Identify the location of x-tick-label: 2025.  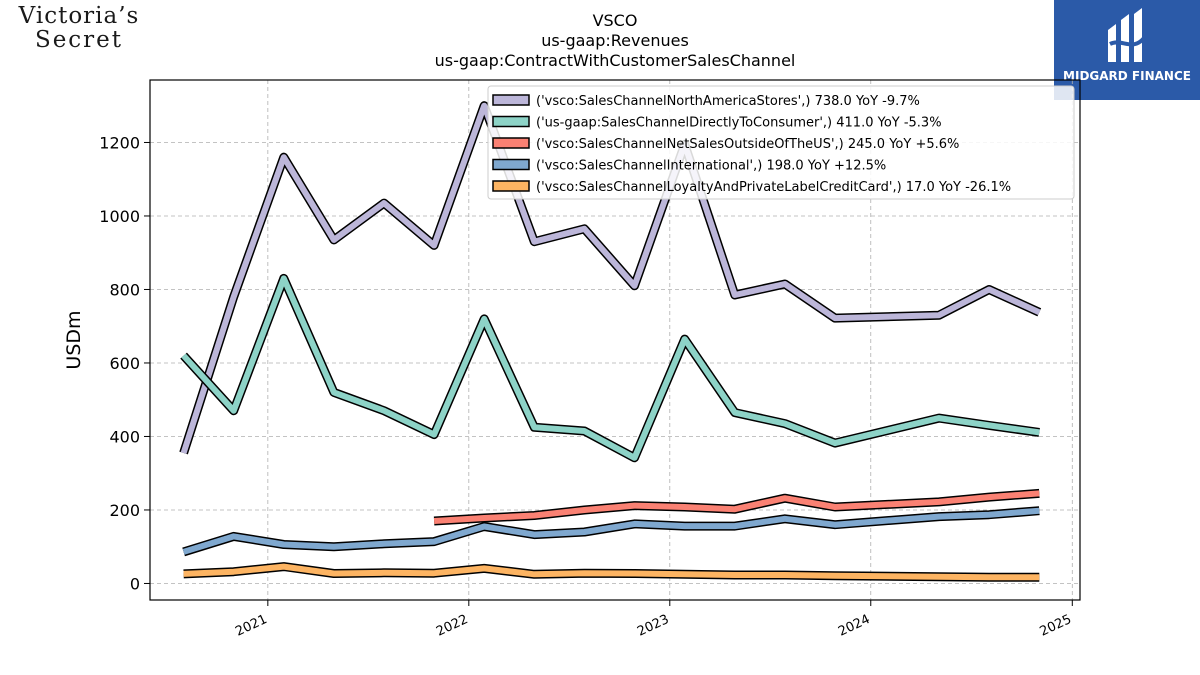
(1056, 626).